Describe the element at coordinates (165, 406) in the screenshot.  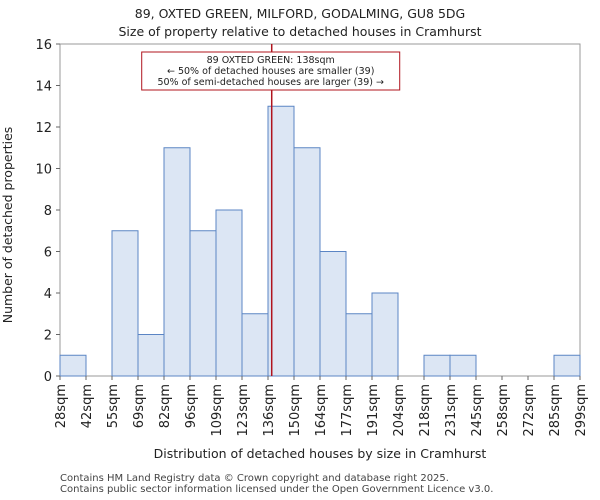
I see `x-tick-label: 82sqm` at that location.